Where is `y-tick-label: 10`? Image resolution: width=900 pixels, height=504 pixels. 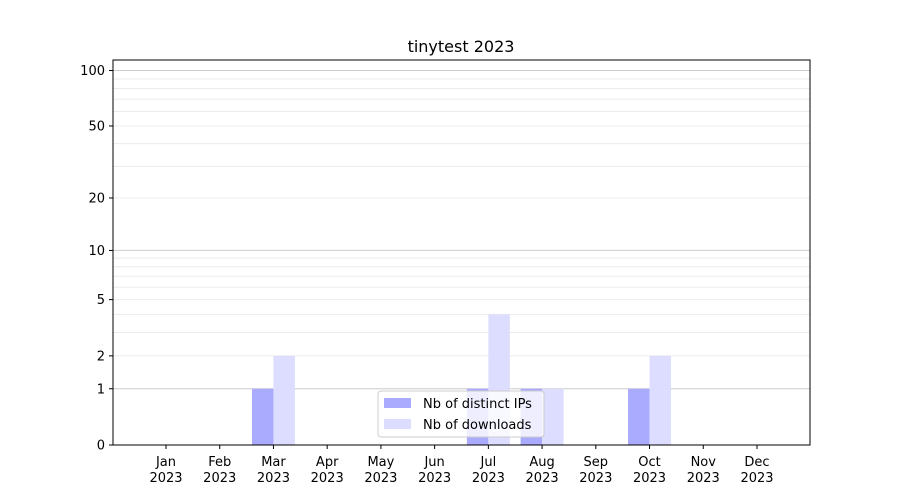 y-tick-label: 10 is located at coordinates (96, 251).